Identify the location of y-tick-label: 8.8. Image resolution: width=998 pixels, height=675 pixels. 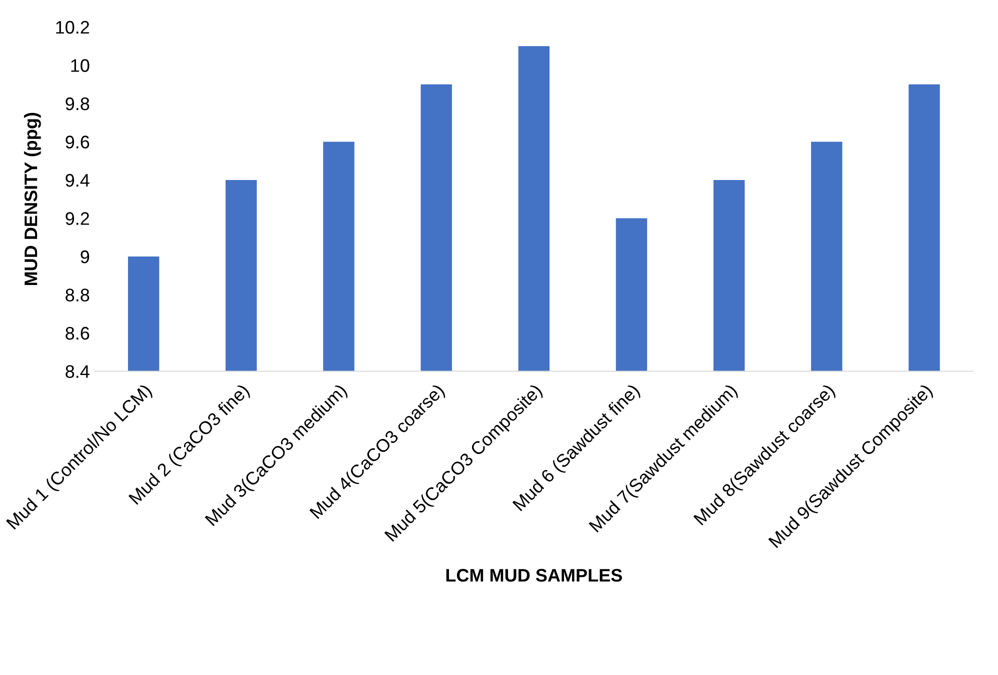
(78, 295).